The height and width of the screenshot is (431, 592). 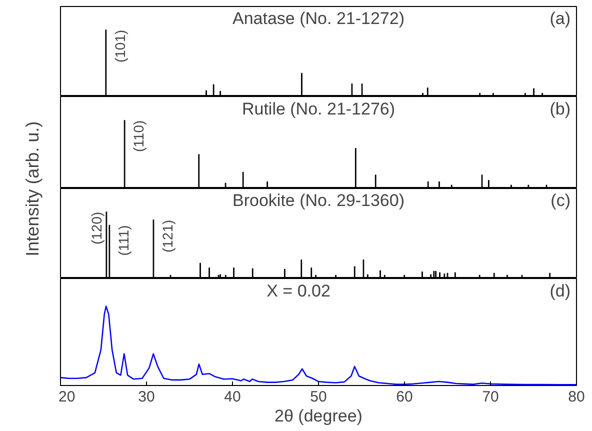 What do you see at coordinates (560, 108) in the screenshot?
I see `text: (b)` at bounding box center [560, 108].